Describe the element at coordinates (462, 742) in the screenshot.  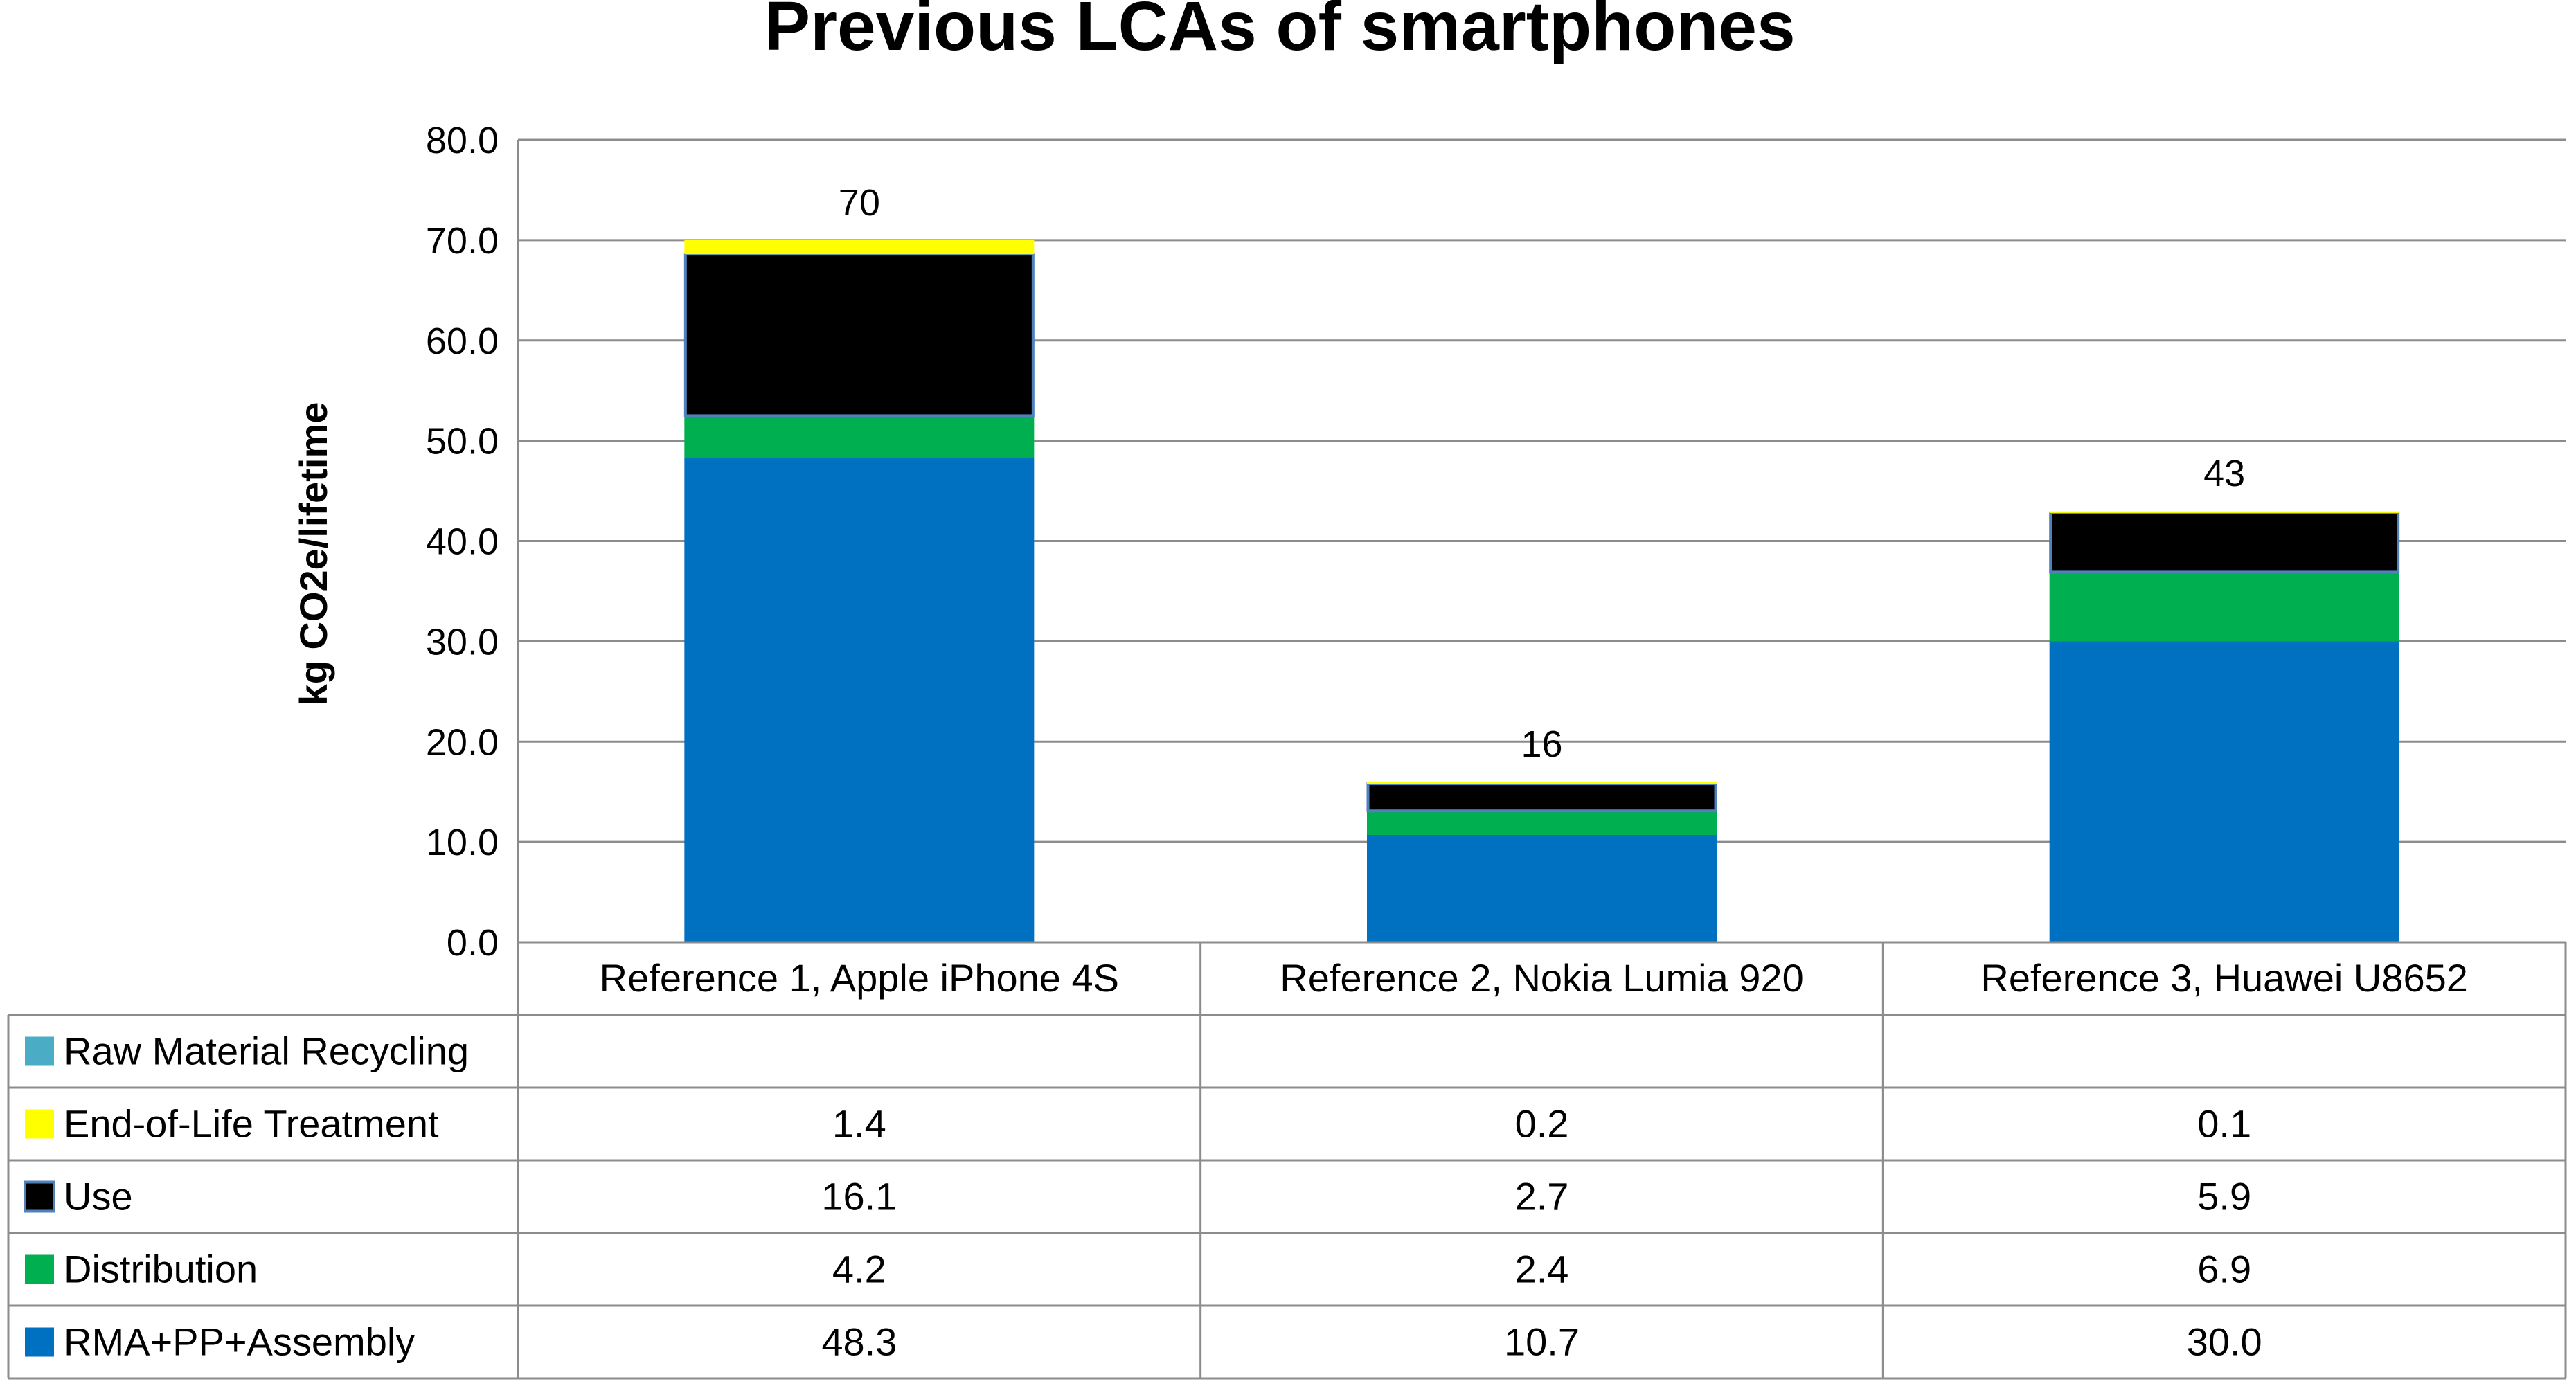
I see `y-tick-label: 20.0` at that location.